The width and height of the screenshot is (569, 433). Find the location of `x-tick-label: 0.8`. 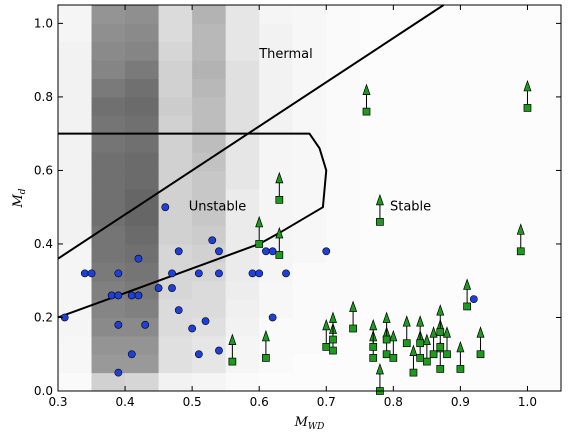

x-tick-label: 0.8 is located at coordinates (393, 402).